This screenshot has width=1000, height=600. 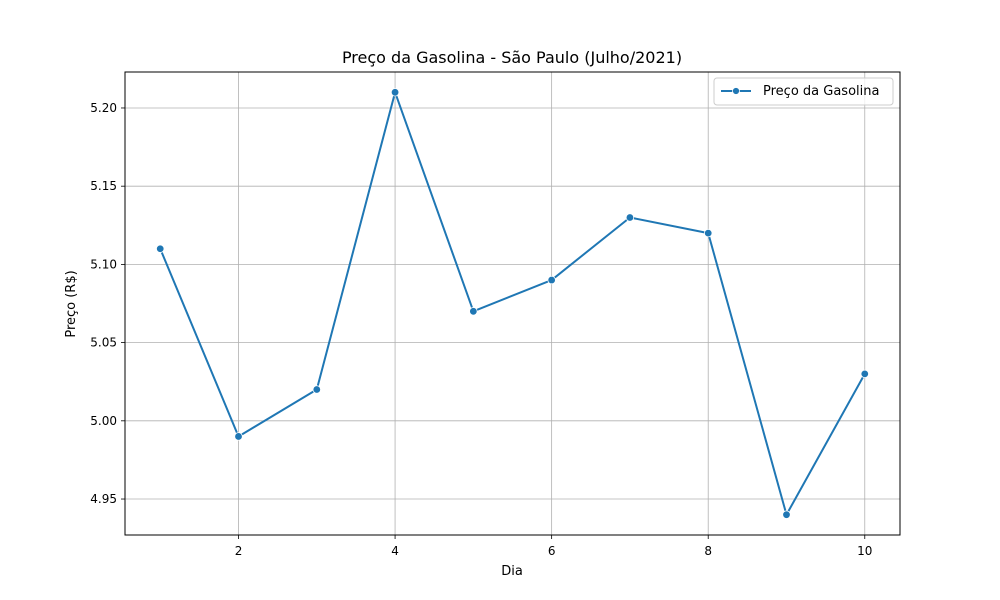 I want to click on y-tick-label: 5.15, so click(x=103, y=186).